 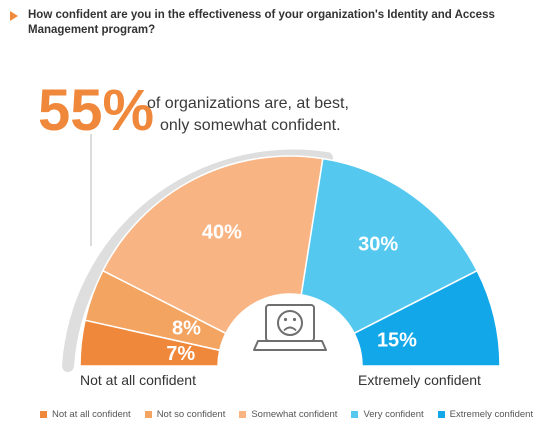 I want to click on sad-face-laptop-icon, so click(x=290, y=327).